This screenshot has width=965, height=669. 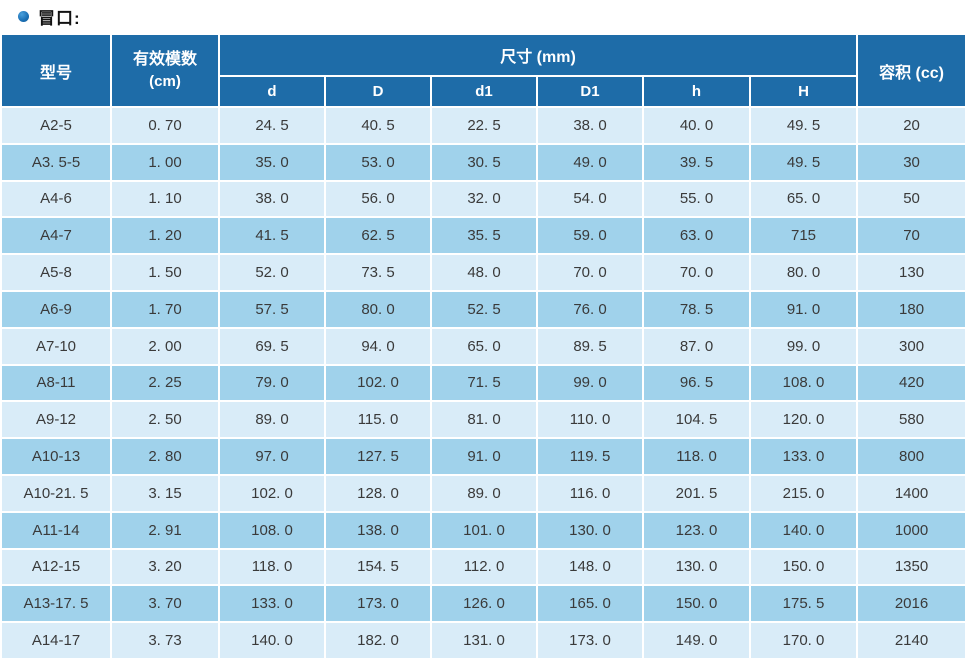 I want to click on cell-volume: 50, so click(x=910, y=199).